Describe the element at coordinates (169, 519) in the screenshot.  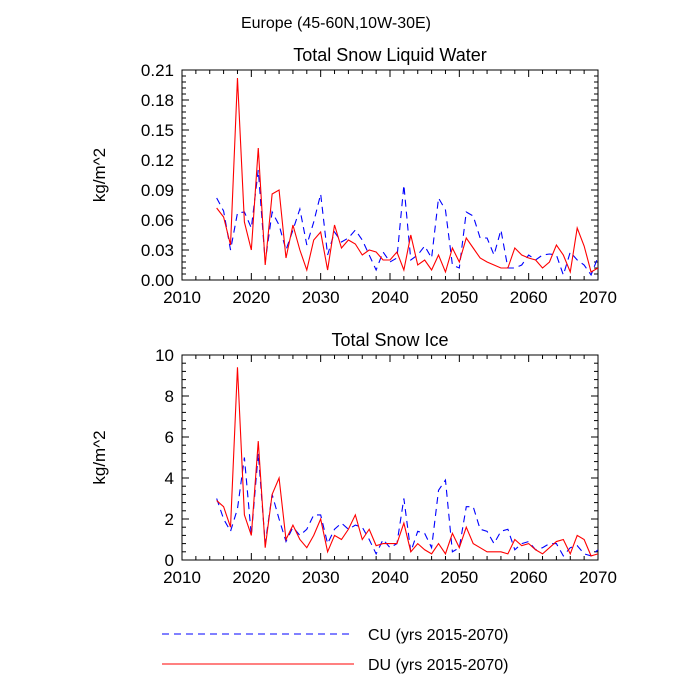
I see `y-tick-label: 2` at that location.